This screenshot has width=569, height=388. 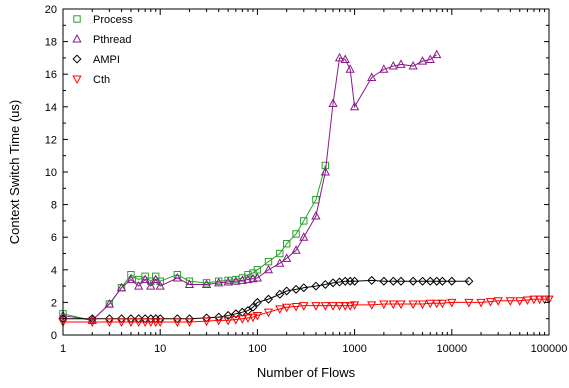 I want to click on x-tick-label: 10000, so click(x=452, y=349).